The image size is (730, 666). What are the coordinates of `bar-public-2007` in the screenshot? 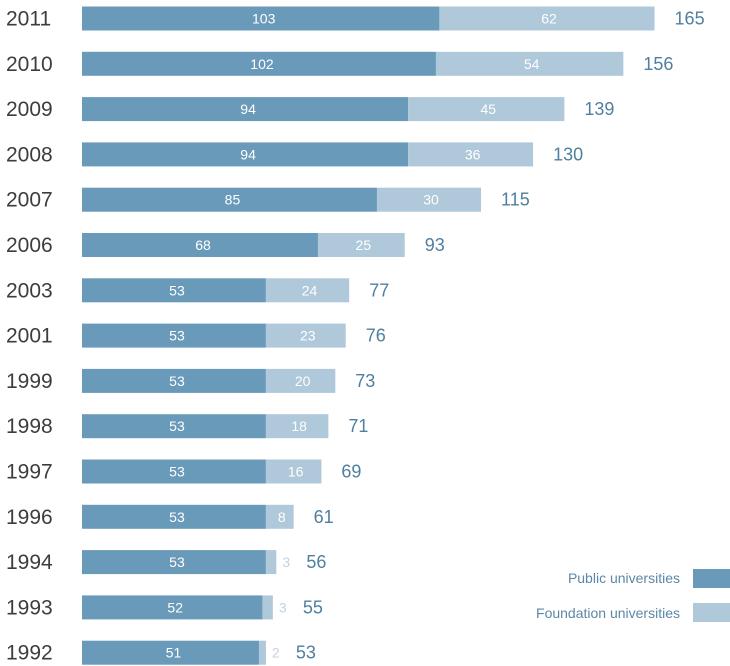 It's located at (229, 199).